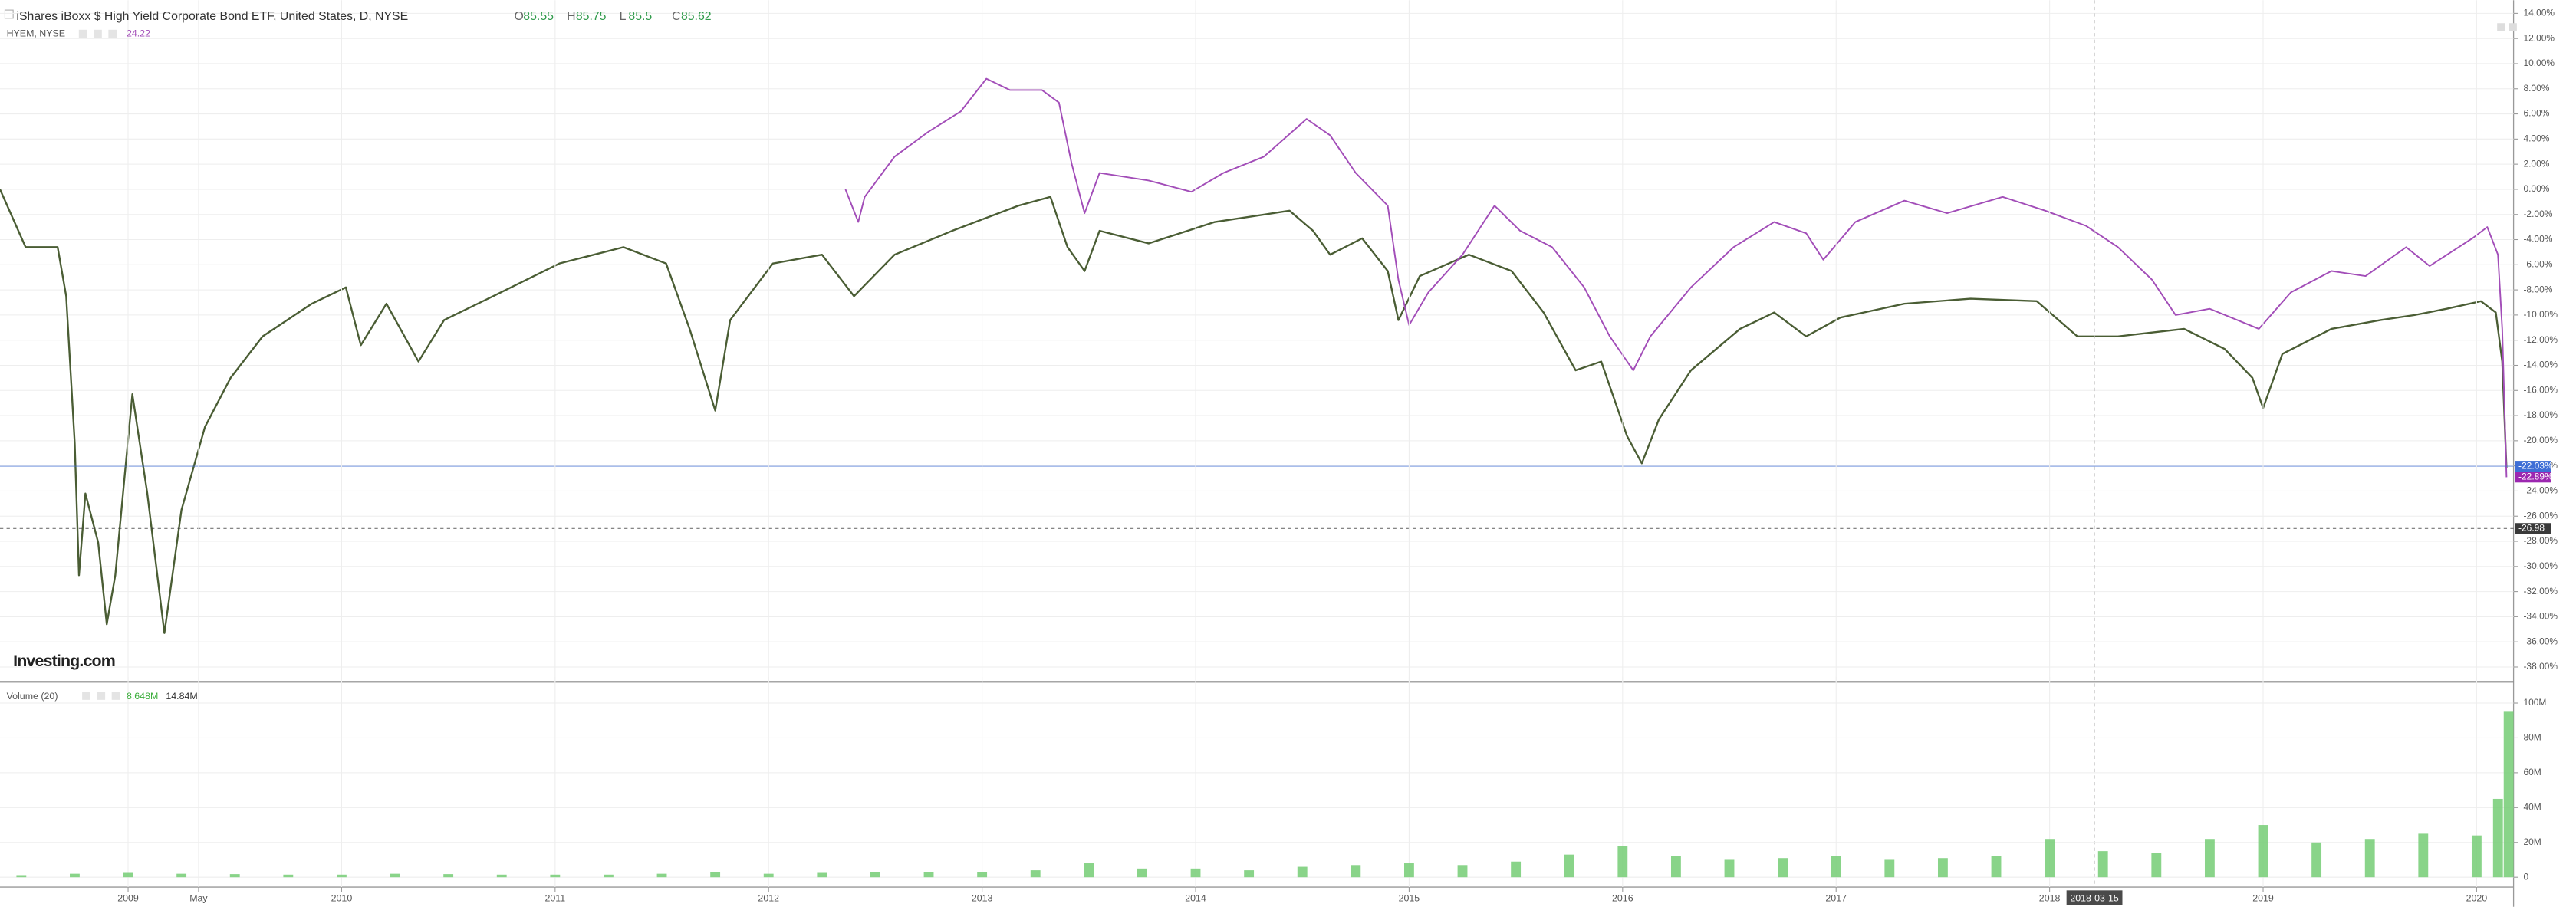 The image size is (2576, 907). I want to click on price-marker, so click(2533, 466).